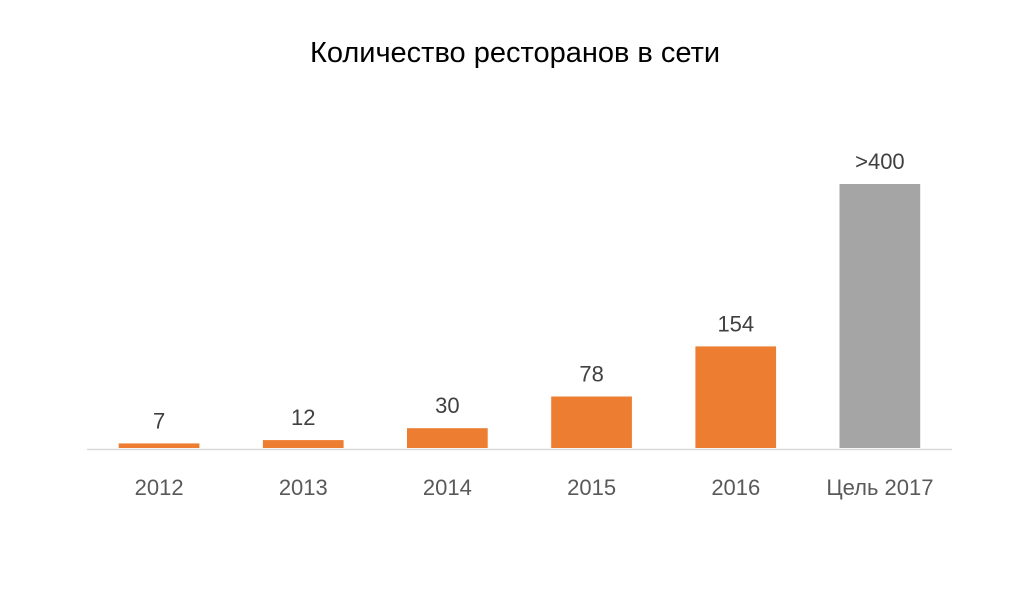 The width and height of the screenshot is (1024, 593). What do you see at coordinates (159, 487) in the screenshot?
I see `x-tick-label-0: 2012` at bounding box center [159, 487].